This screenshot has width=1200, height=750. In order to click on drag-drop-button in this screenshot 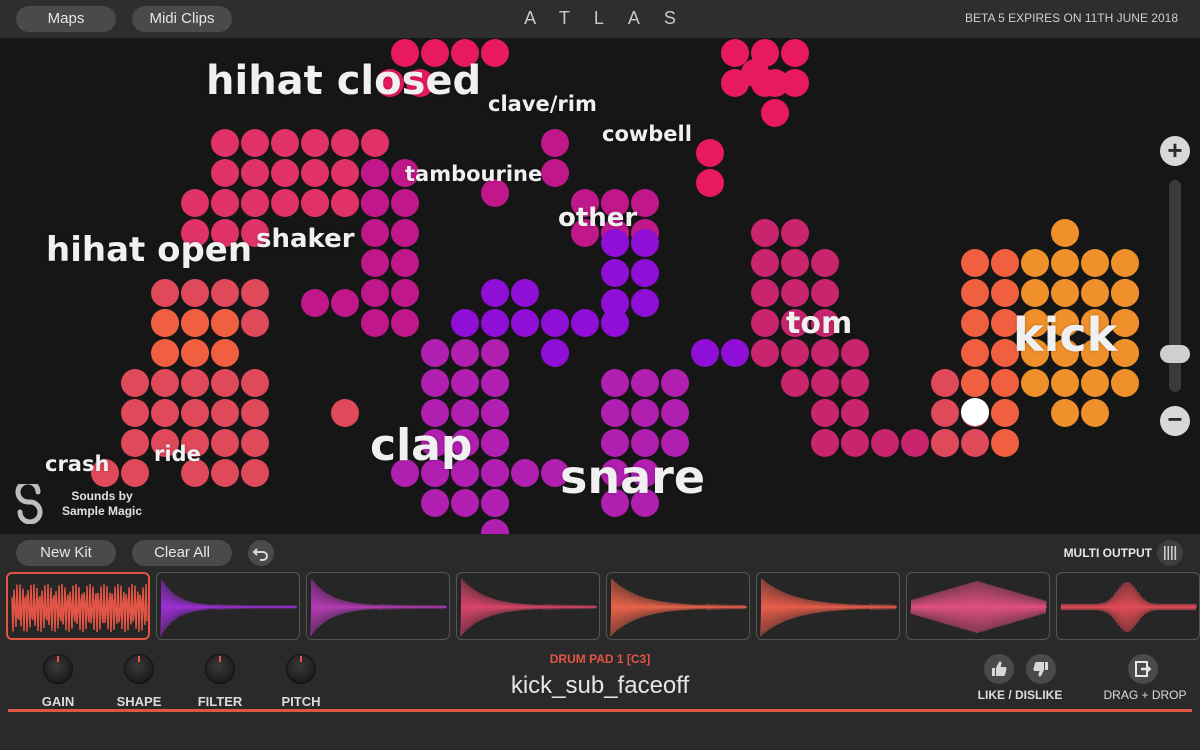, I will do `click(1143, 669)`.